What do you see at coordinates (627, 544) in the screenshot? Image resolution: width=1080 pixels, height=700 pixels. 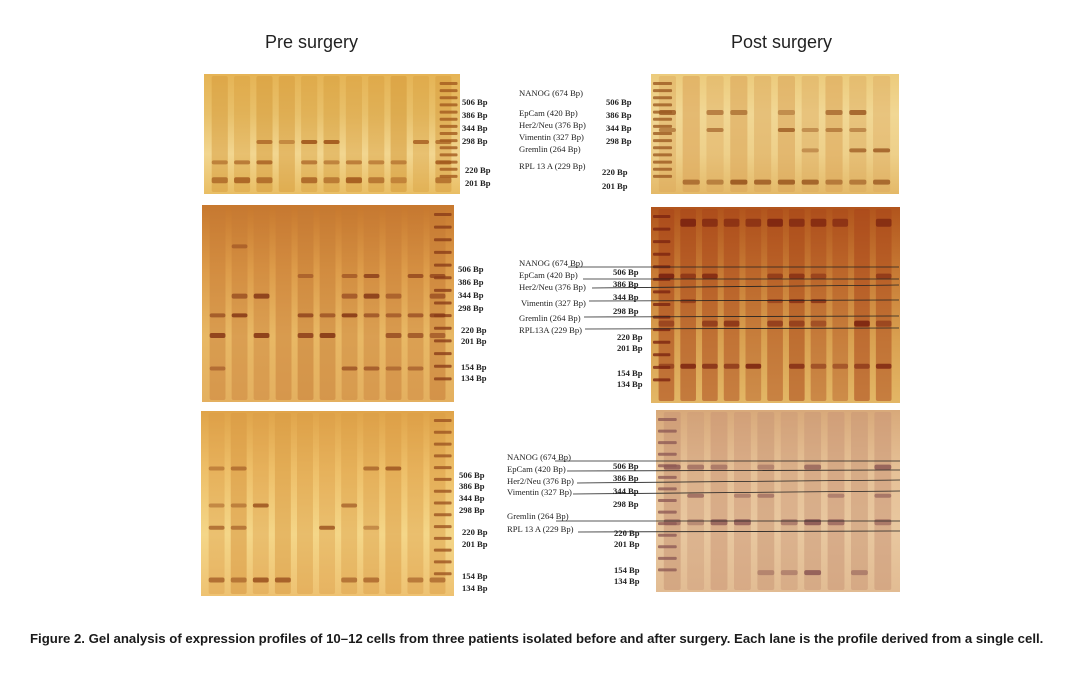 I see `f3-post-bp-label: 201 Bp` at bounding box center [627, 544].